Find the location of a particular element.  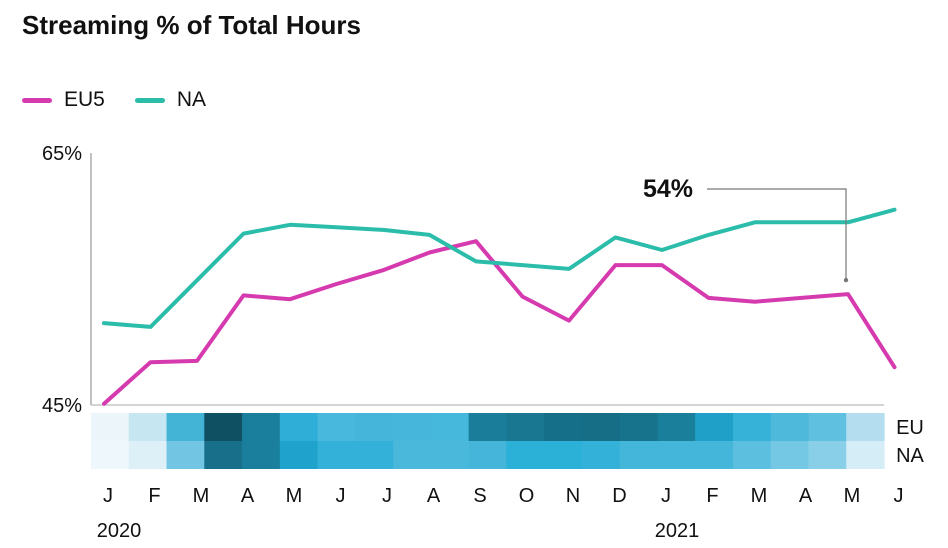

y-tick-label: 65% is located at coordinates (62, 154).